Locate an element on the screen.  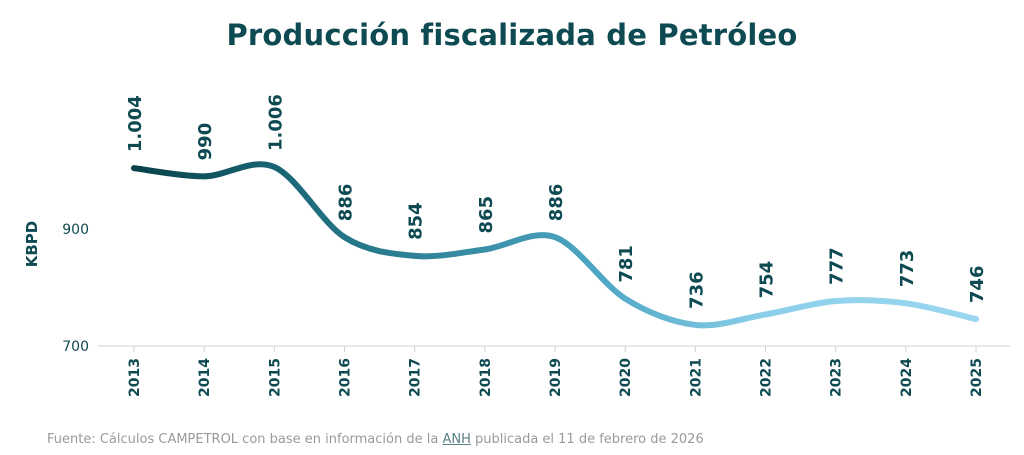
data-label: 746 is located at coordinates (977, 285).